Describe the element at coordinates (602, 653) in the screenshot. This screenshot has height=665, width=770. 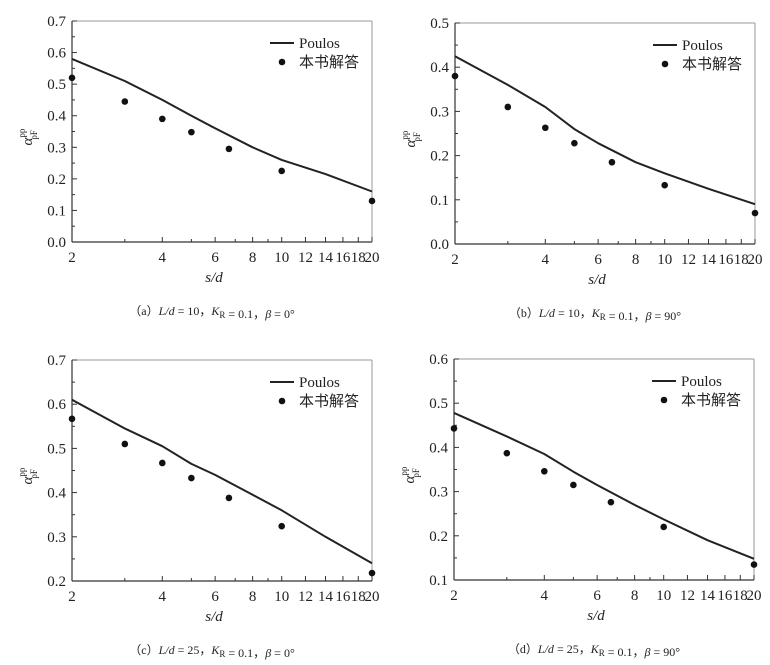
I see `caption-part: R` at that location.